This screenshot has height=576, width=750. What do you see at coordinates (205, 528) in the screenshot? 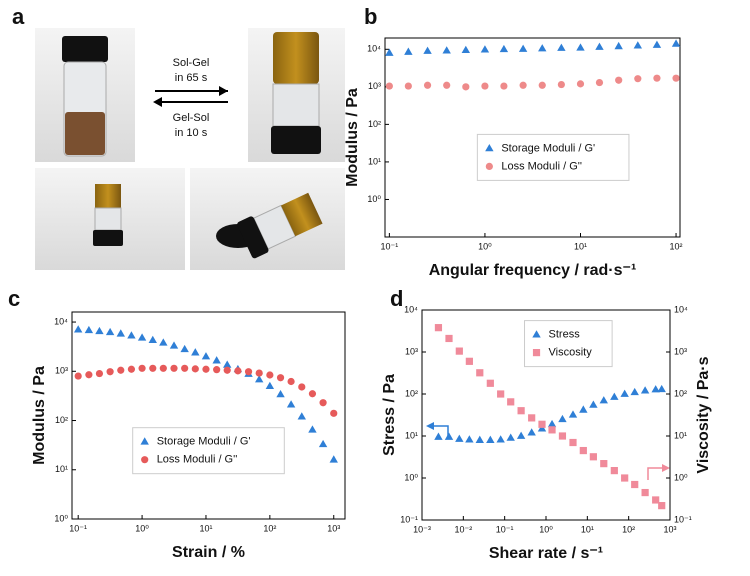
I see `x-tick-label: 10¹` at bounding box center [205, 528].